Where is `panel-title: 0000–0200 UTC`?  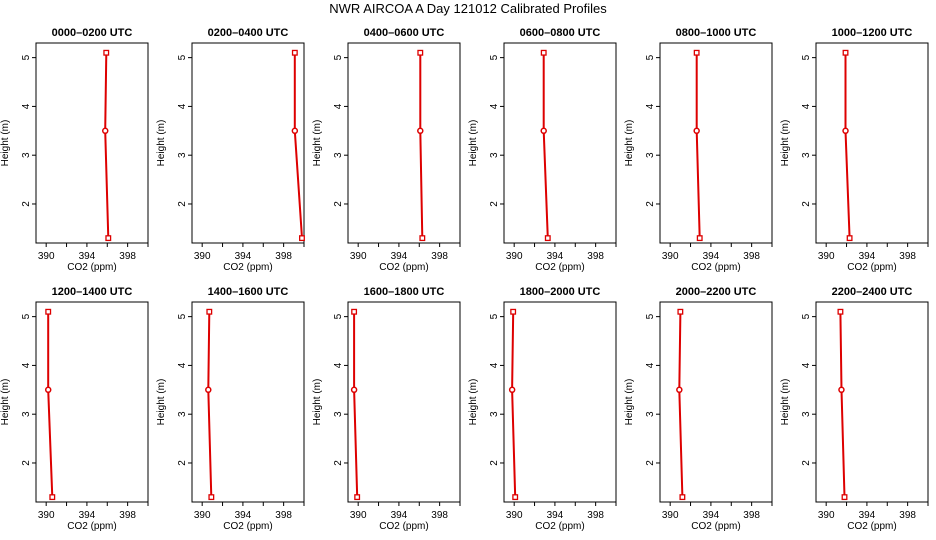 panel-title: 0000–0200 UTC is located at coordinates (92, 33).